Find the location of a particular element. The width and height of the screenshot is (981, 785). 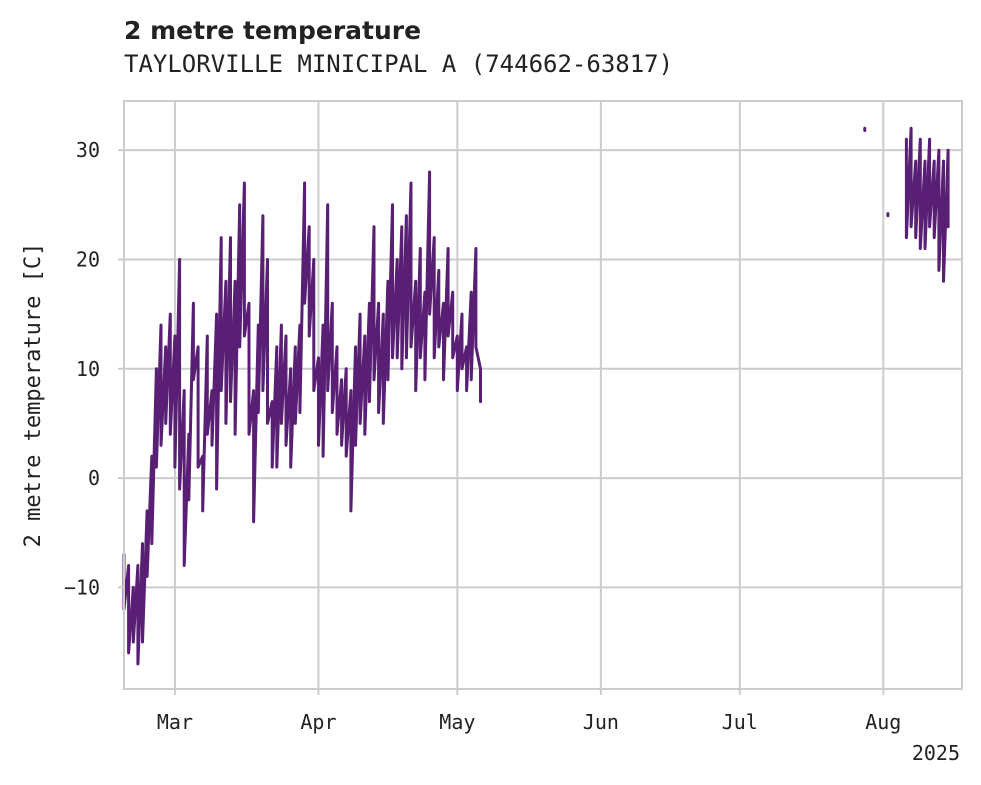

y-tick-label: −10 is located at coordinates (82, 587).